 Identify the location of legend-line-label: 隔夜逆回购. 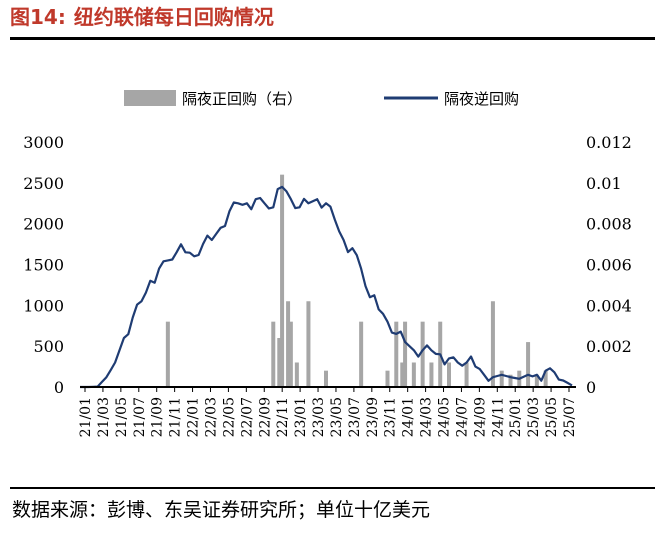
(481, 99).